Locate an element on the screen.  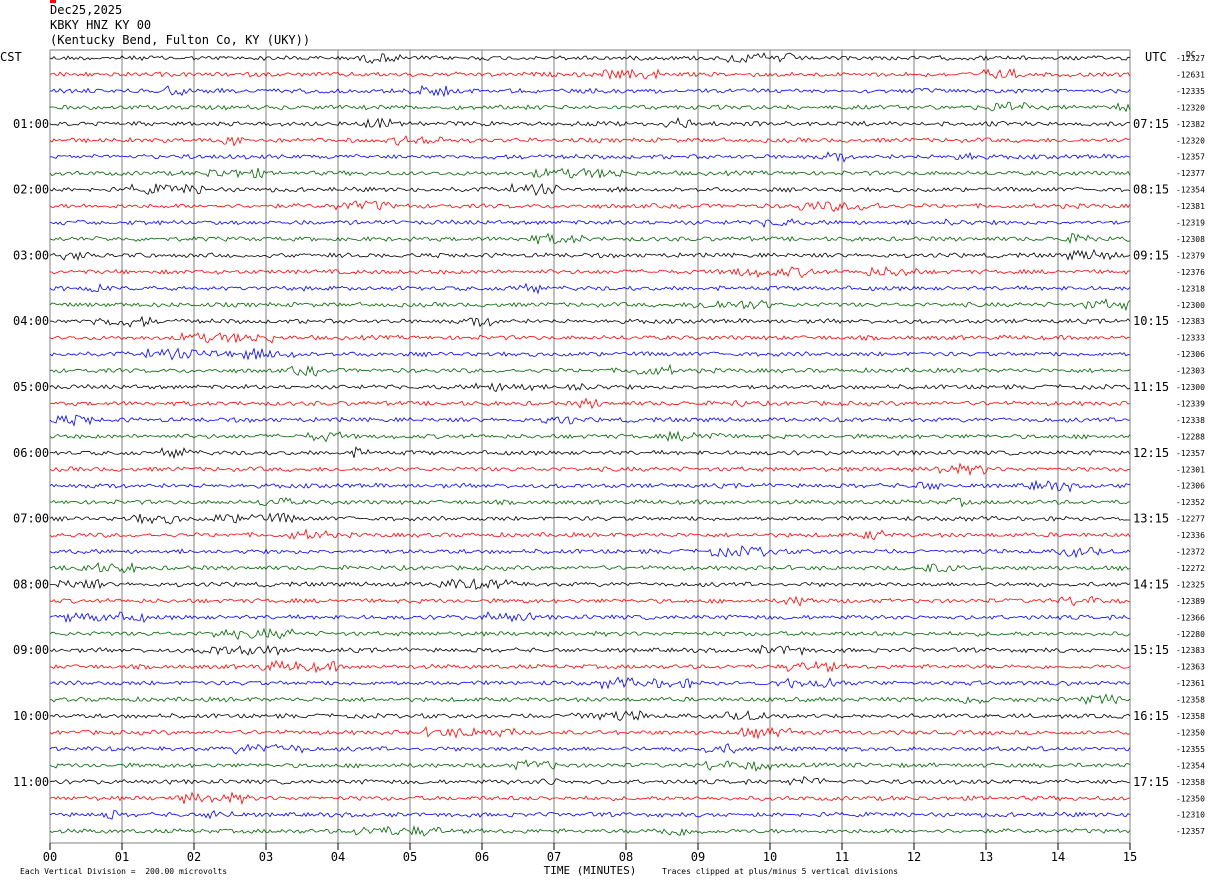
x-tick-label: 08 is located at coordinates (626, 857).